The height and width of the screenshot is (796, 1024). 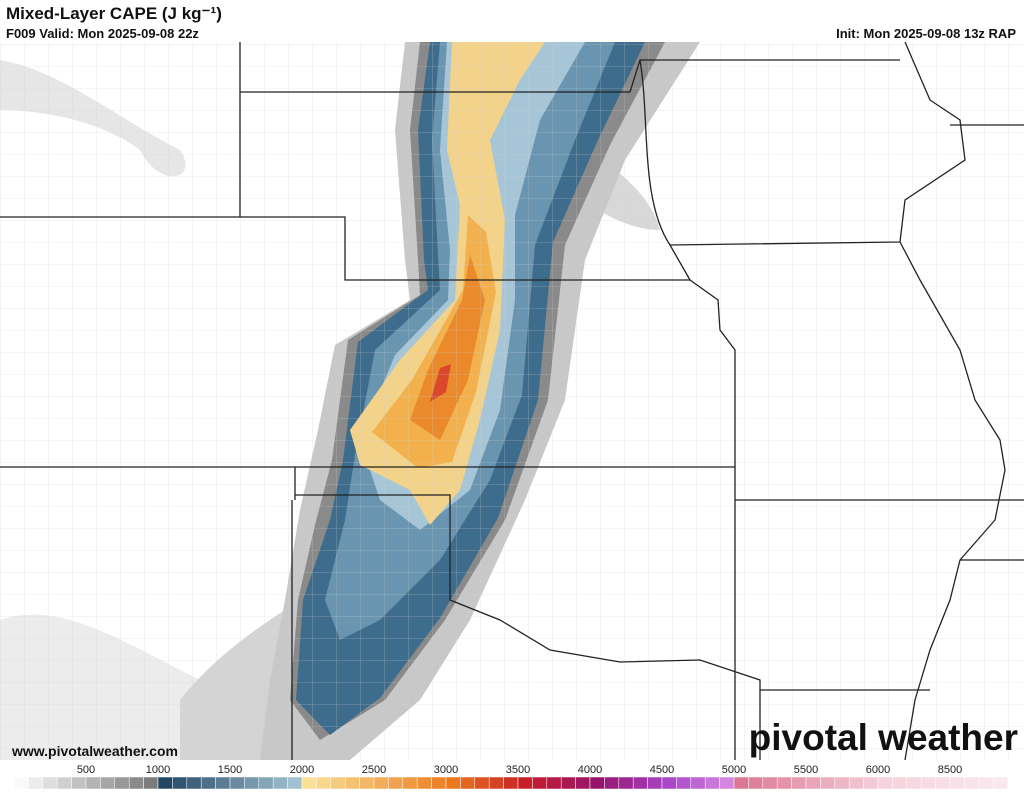 I want to click on header-bar, so click(x=512, y=21).